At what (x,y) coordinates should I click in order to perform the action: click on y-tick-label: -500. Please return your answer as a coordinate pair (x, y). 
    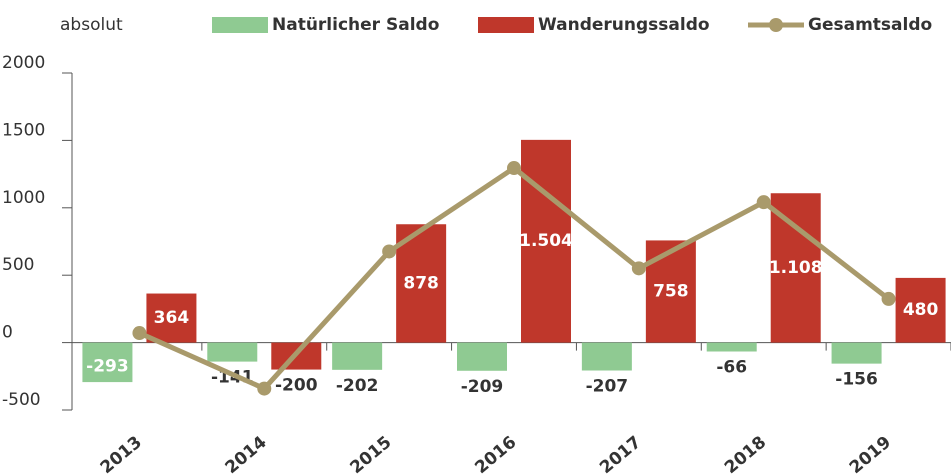
    Looking at the image, I should click on (21, 400).